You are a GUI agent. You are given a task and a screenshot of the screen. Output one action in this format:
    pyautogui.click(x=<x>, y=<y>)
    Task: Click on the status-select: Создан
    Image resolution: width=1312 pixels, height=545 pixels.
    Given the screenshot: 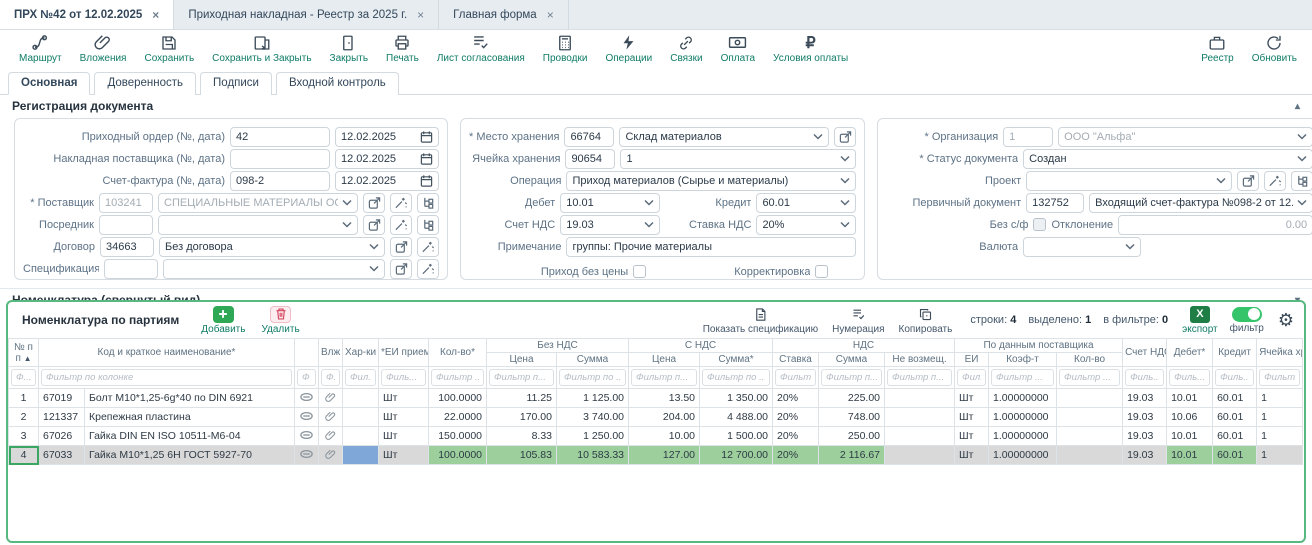 What is the action you would take?
    pyautogui.click(x=1167, y=158)
    